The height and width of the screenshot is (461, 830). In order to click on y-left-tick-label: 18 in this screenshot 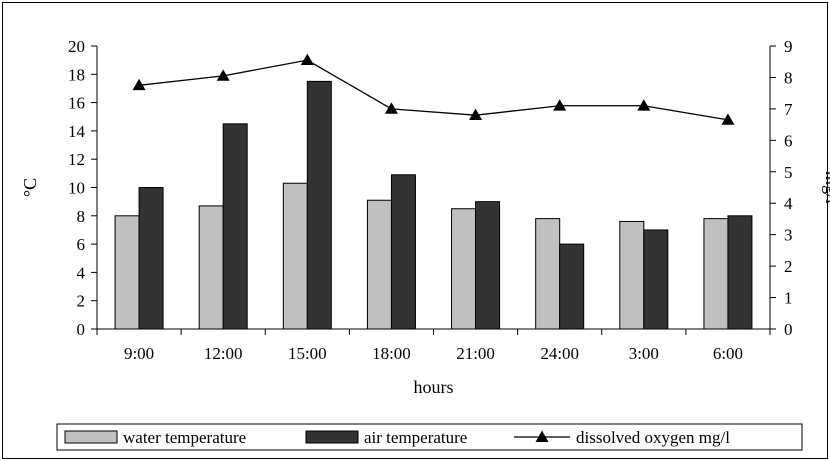, I will do `click(76, 74)`.